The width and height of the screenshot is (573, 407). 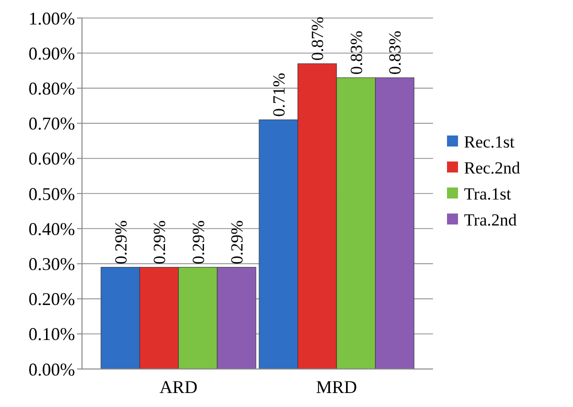 What do you see at coordinates (492, 168) in the screenshot?
I see `legend-label: Rec.2nd` at bounding box center [492, 168].